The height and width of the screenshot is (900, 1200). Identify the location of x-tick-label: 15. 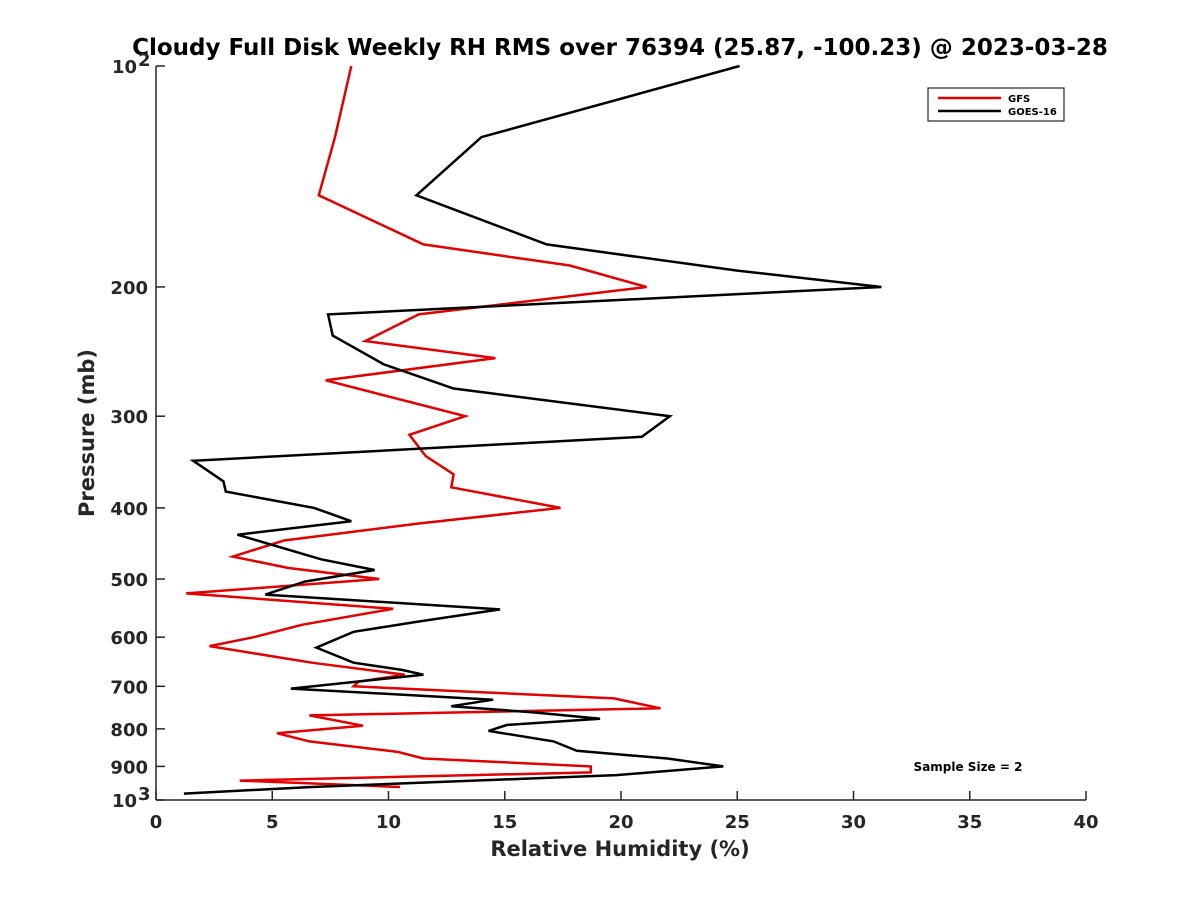
(504, 822).